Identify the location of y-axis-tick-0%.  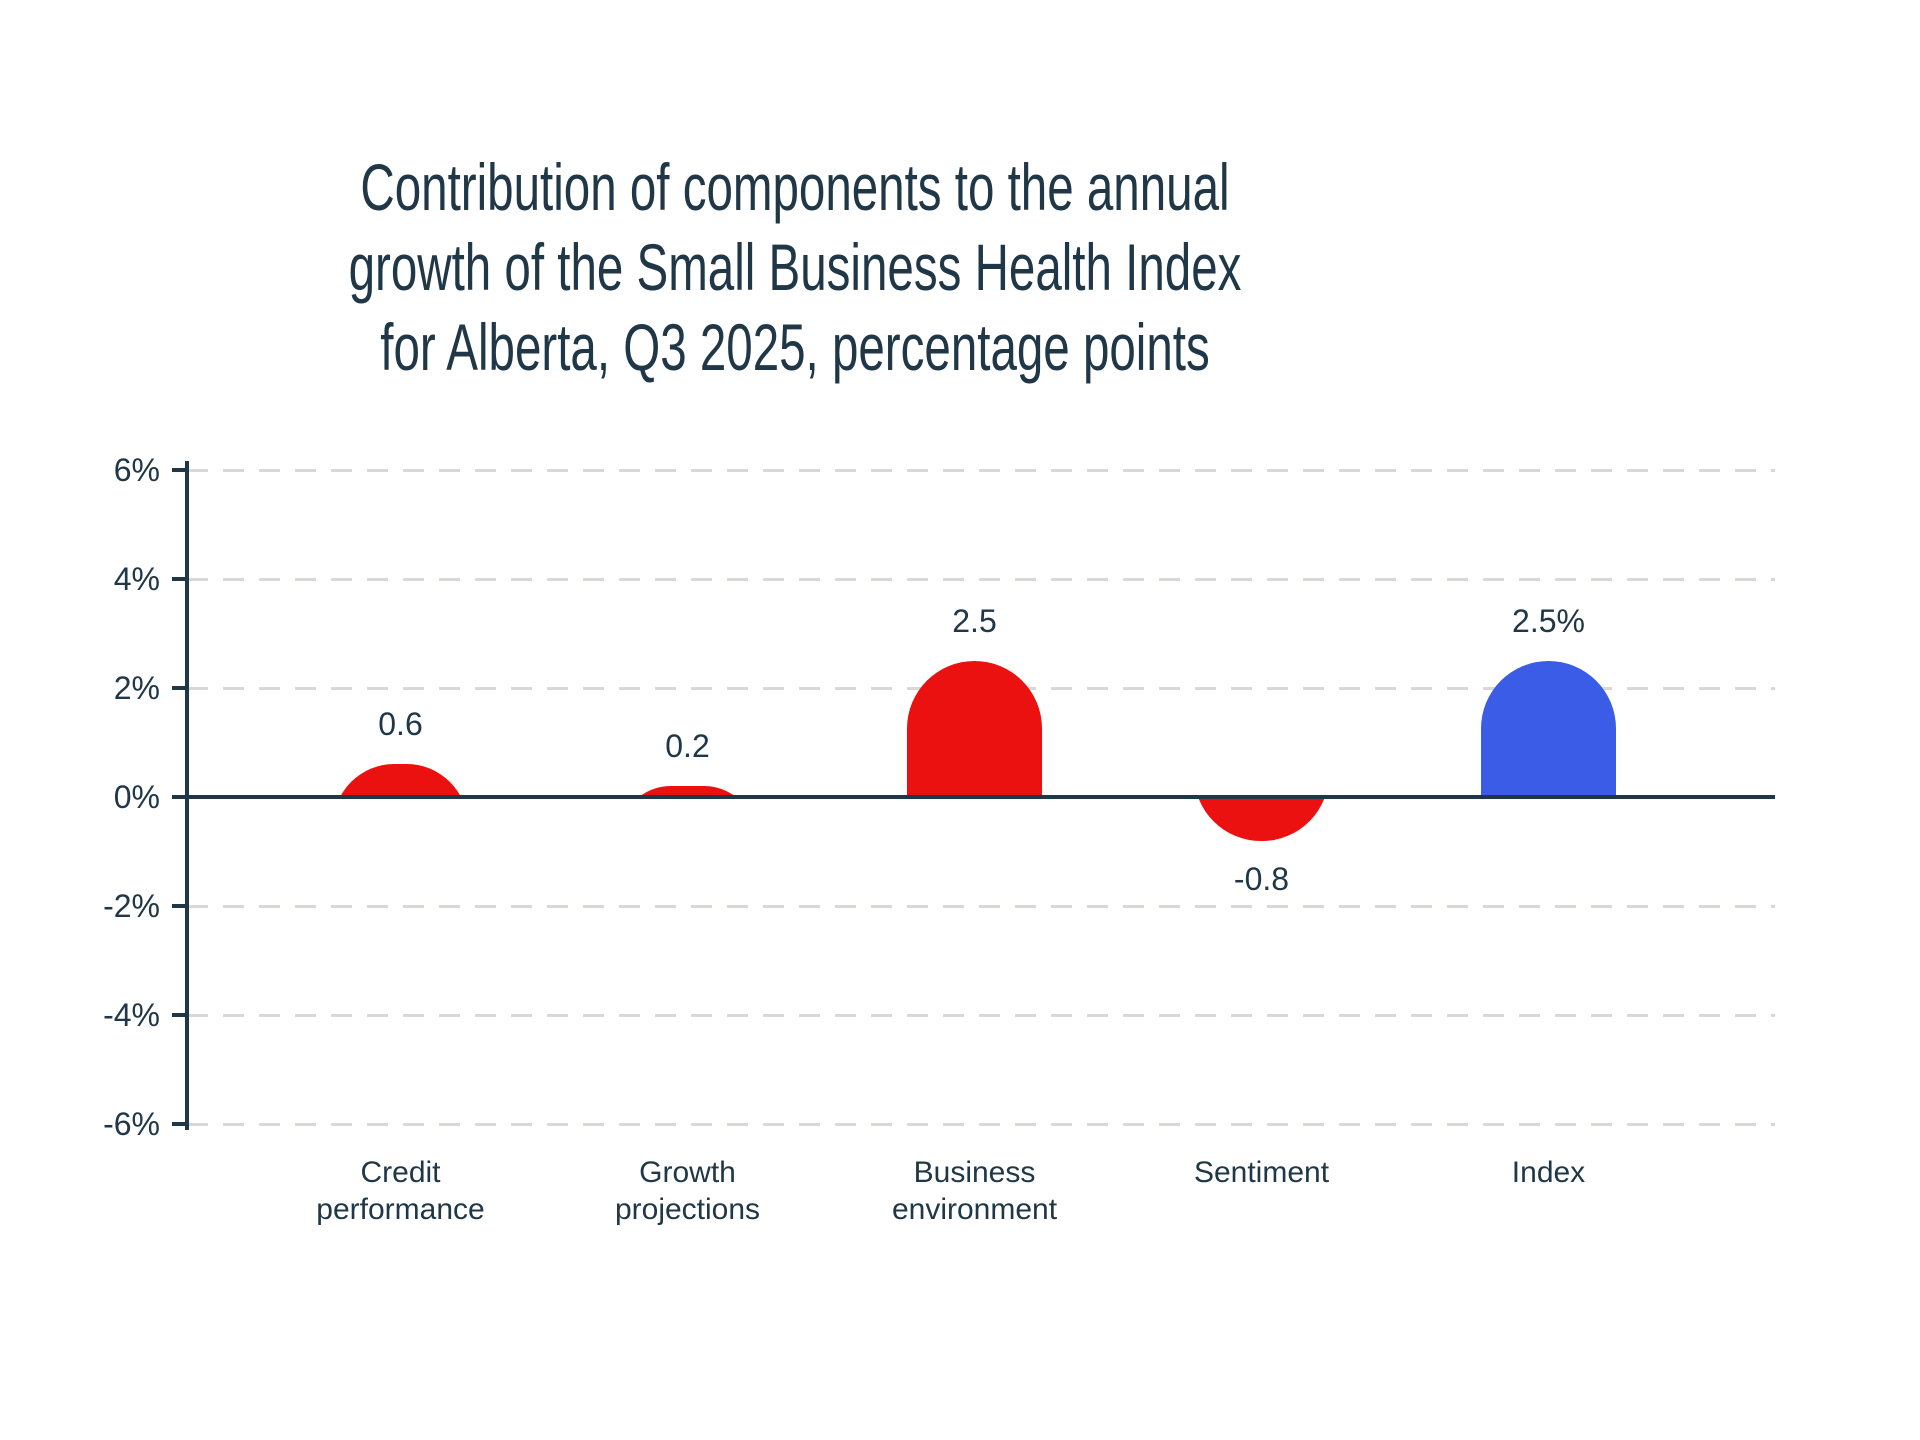
(179, 797).